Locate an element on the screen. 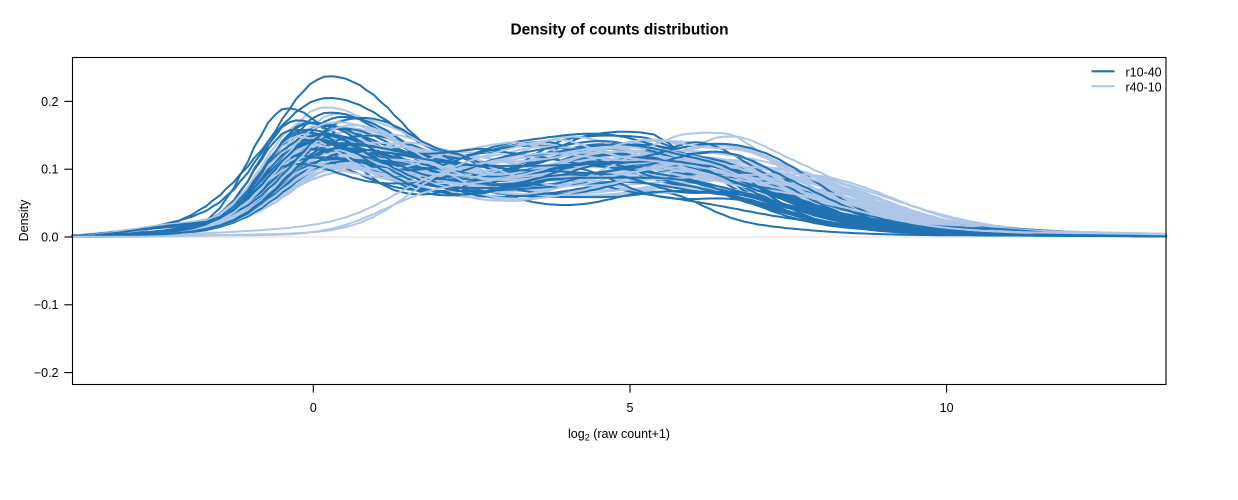 The image size is (1238, 500). svg-text: r10-40 is located at coordinates (1144, 73).